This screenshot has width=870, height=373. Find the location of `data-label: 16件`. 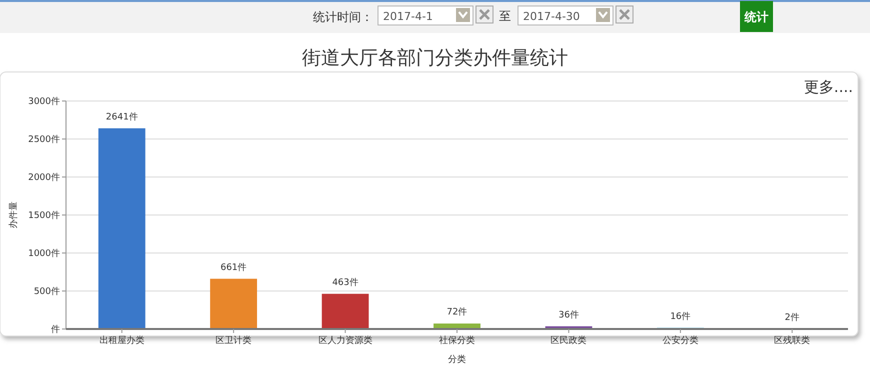

data-label: 16件 is located at coordinates (680, 316).